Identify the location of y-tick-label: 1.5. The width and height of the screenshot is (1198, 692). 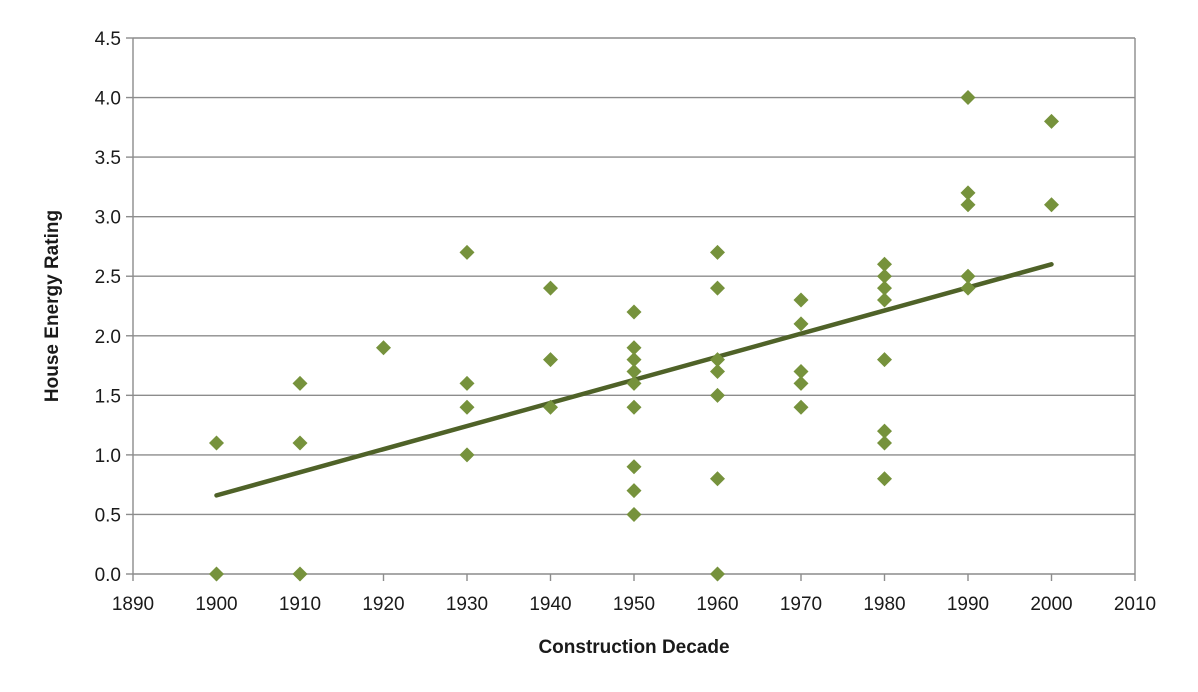
(108, 396).